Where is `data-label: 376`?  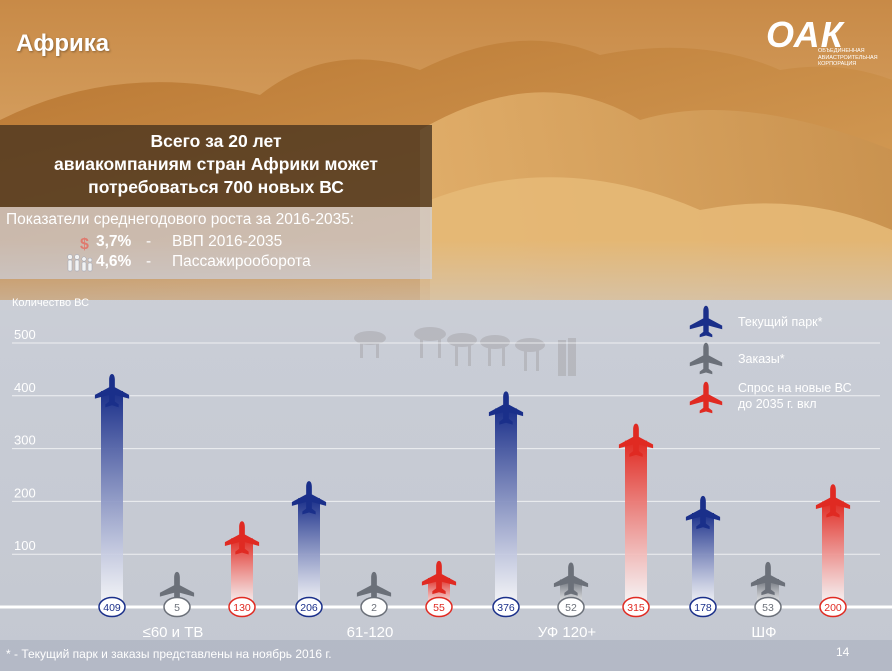
data-label: 376 is located at coordinates (506, 608).